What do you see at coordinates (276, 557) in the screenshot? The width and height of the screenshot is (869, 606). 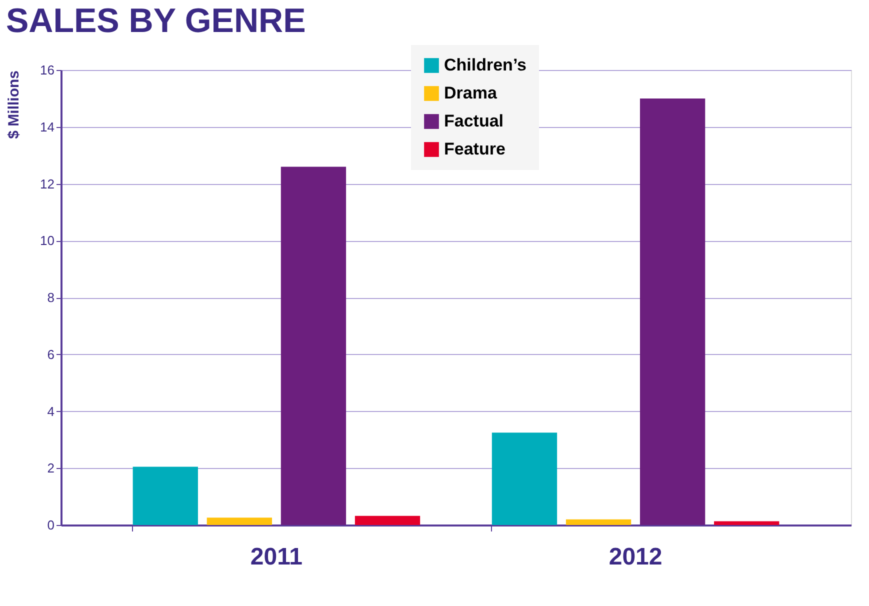 I see `x-tick-label: 2011` at bounding box center [276, 557].